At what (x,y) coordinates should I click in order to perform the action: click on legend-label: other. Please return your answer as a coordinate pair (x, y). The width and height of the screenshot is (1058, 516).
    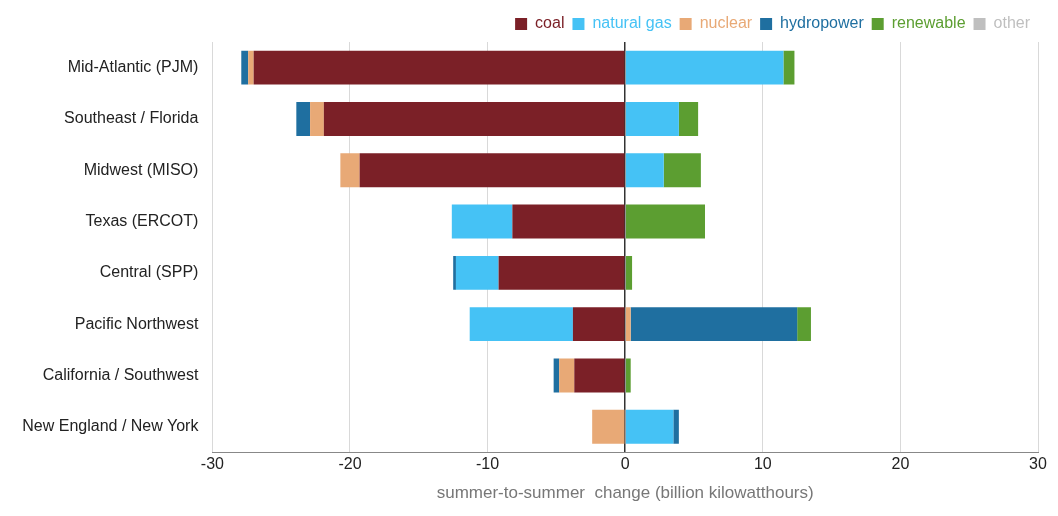
    Looking at the image, I should click on (1012, 23).